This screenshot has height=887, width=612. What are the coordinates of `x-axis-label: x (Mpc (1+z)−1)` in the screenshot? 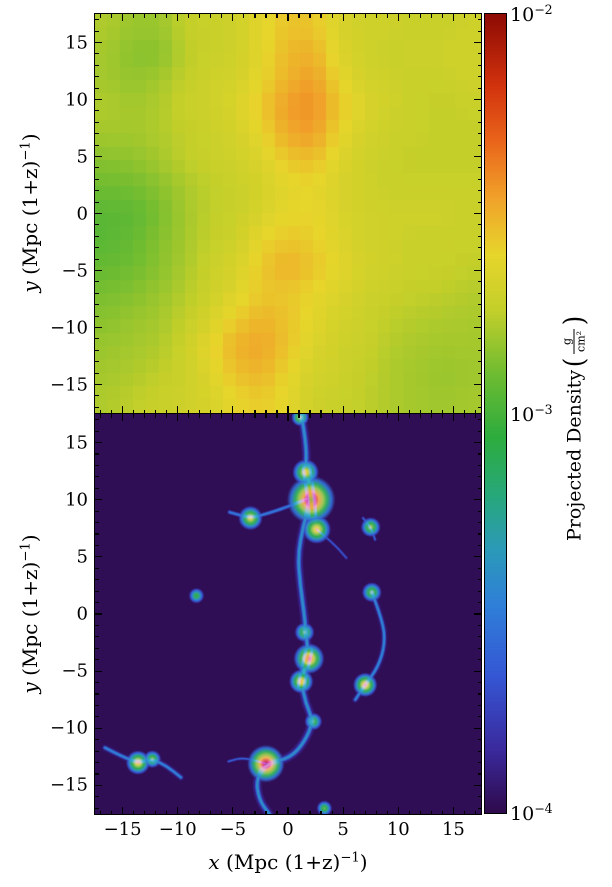 It's located at (287, 862).